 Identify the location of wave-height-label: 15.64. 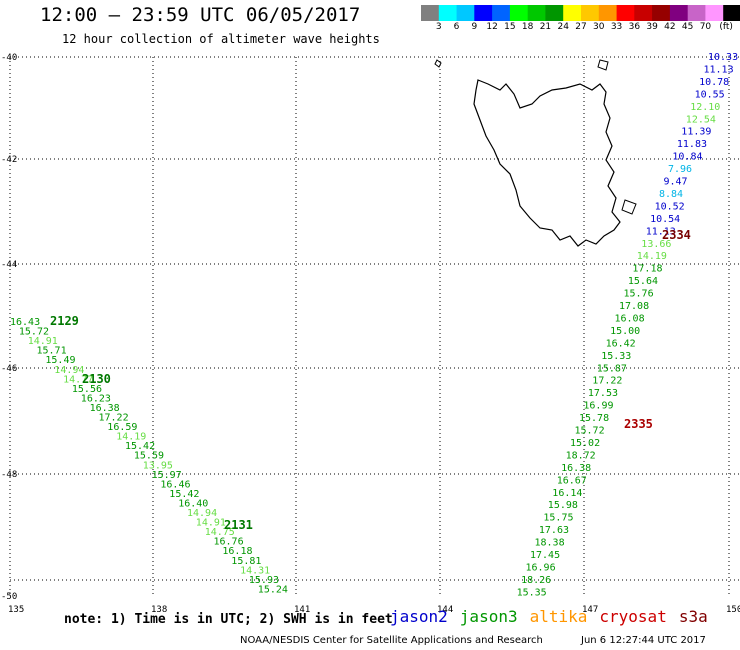
(643, 281).